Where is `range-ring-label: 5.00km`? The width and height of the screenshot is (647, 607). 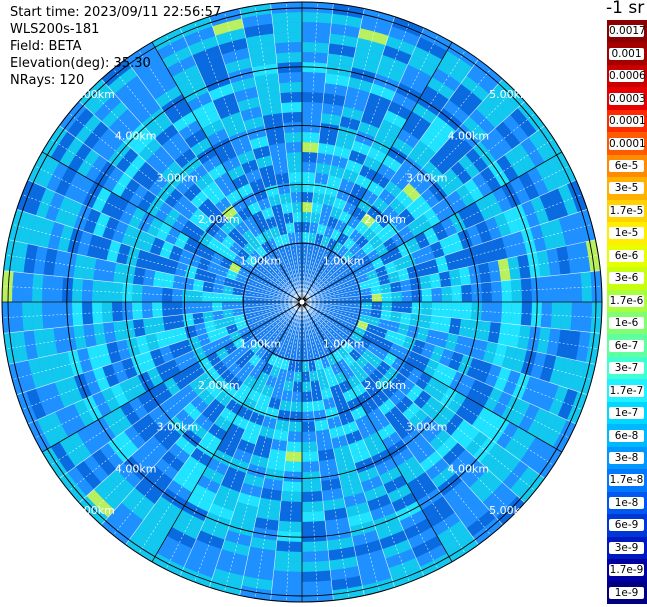
range-ring-label: 5.00km is located at coordinates (510, 510).